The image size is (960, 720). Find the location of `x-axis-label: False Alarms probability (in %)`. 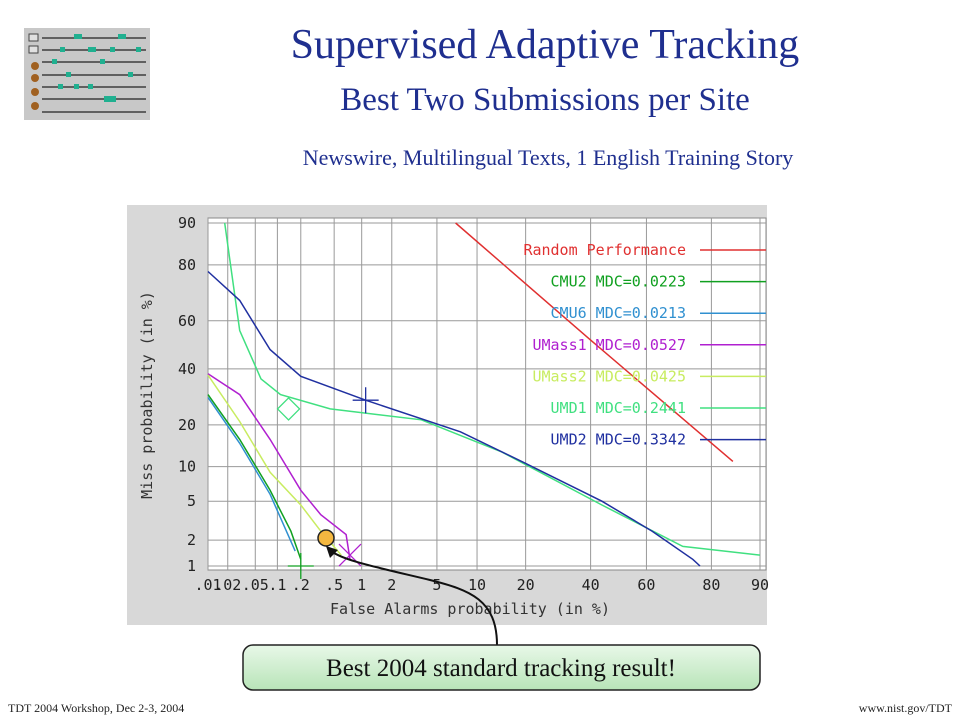

x-axis-label: False Alarms probability (in %) is located at coordinates (470, 609).